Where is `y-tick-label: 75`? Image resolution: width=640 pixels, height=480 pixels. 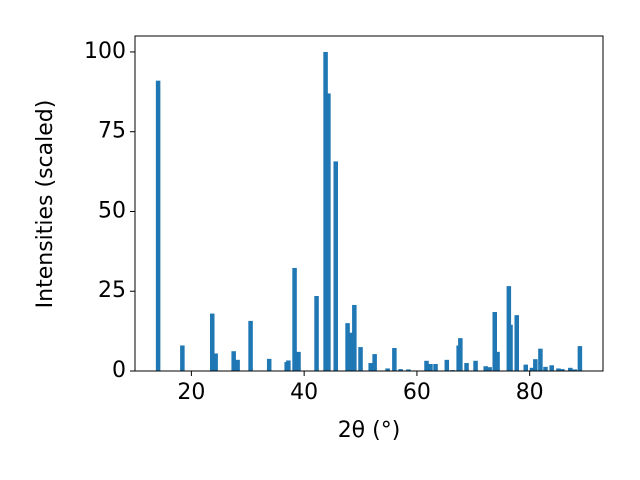 y-tick-label: 75 is located at coordinates (112, 131).